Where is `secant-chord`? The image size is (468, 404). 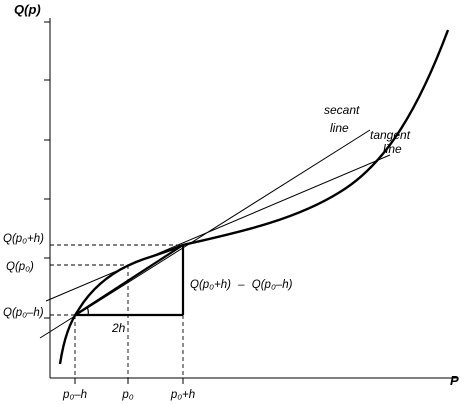
secant-chord is located at coordinates (129, 280).